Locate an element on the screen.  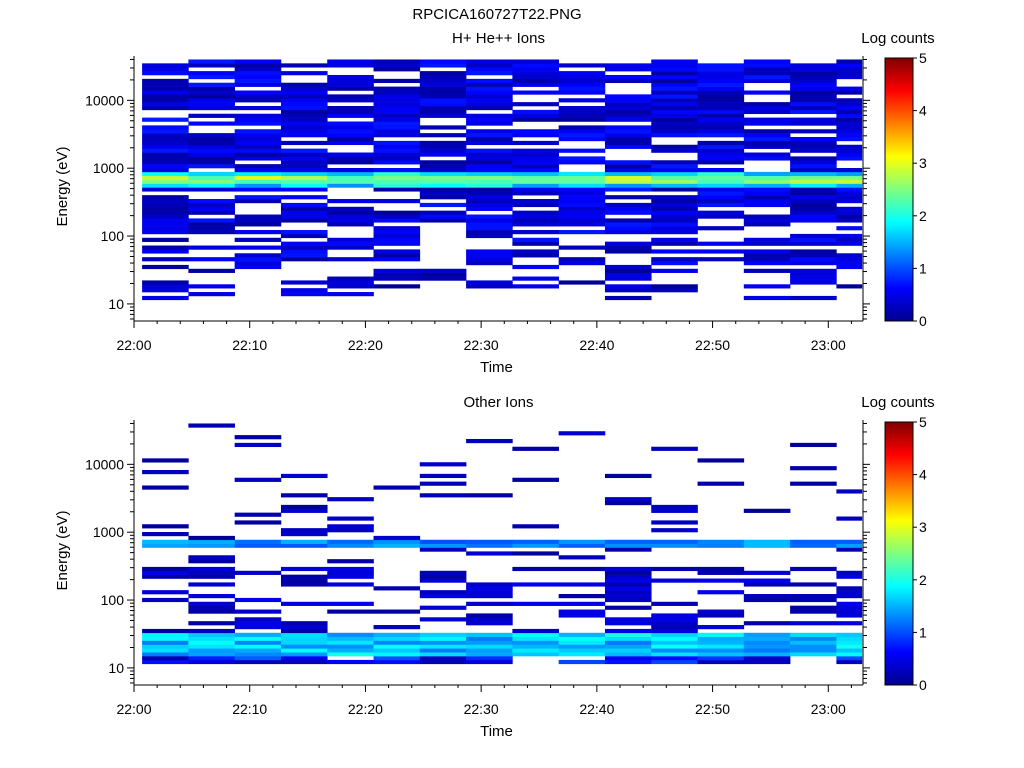
x-tick-label: 22:20 is located at coordinates (365, 709).